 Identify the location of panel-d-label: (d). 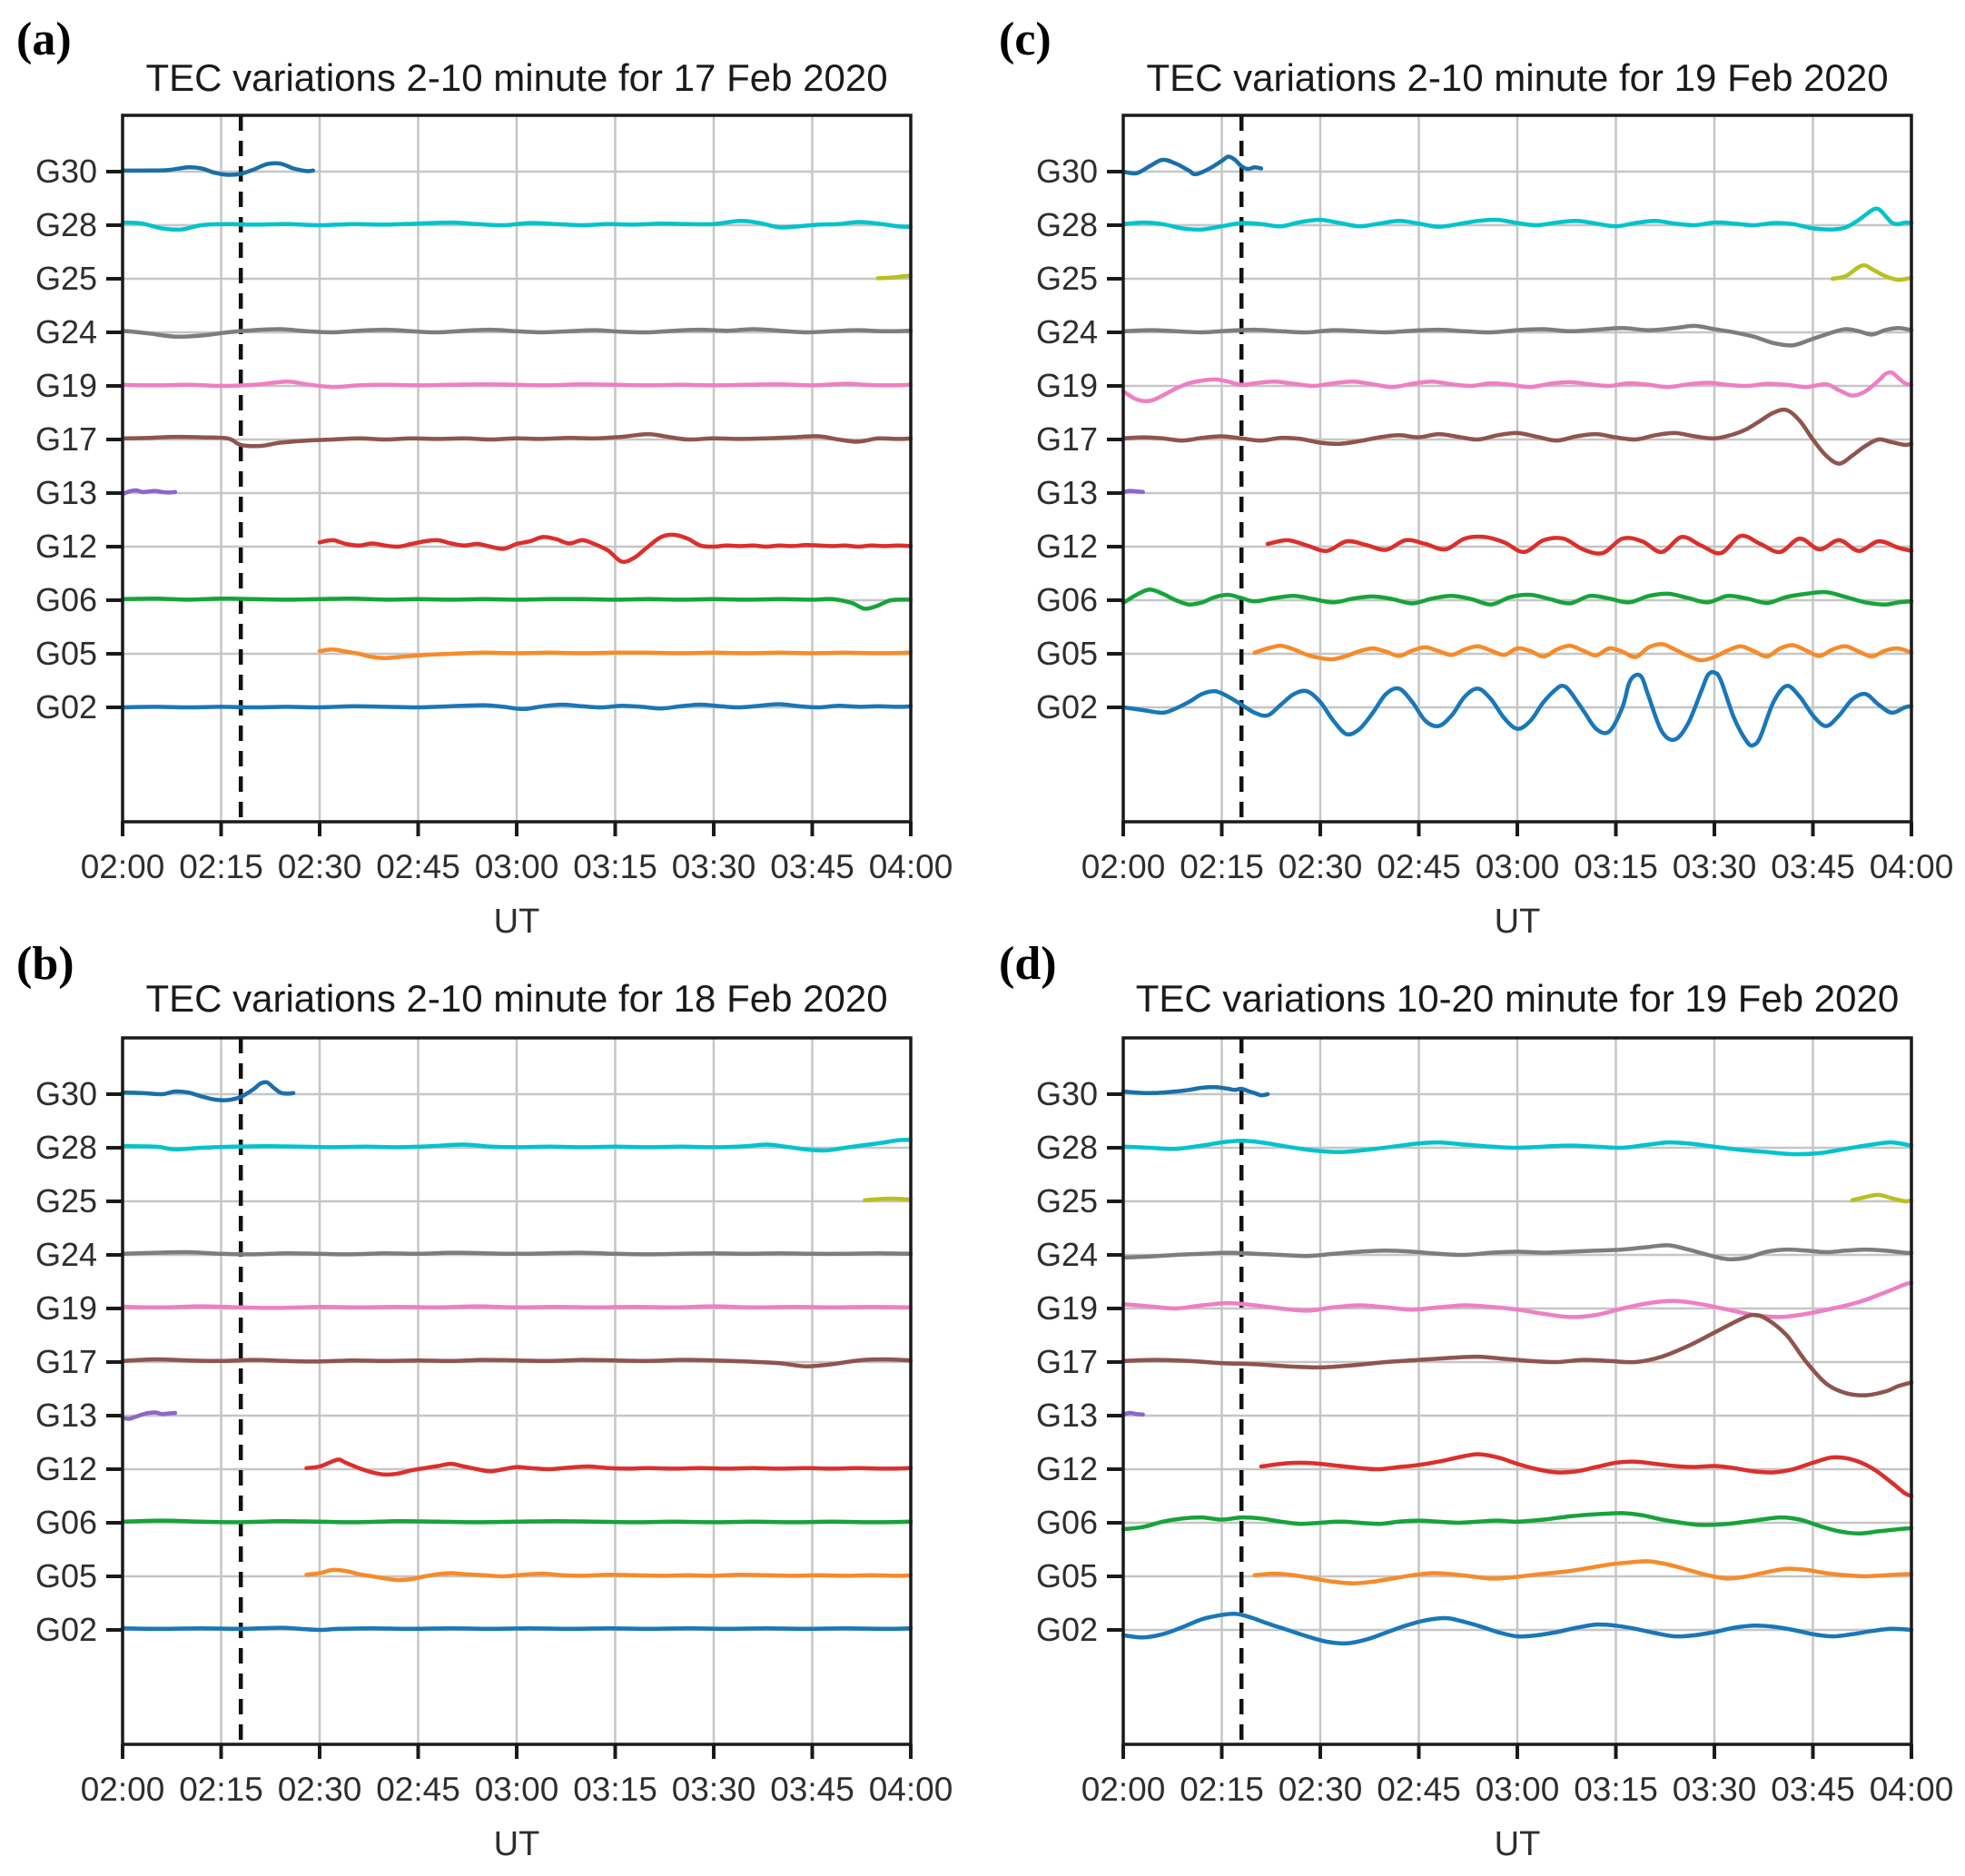
(1028, 964).